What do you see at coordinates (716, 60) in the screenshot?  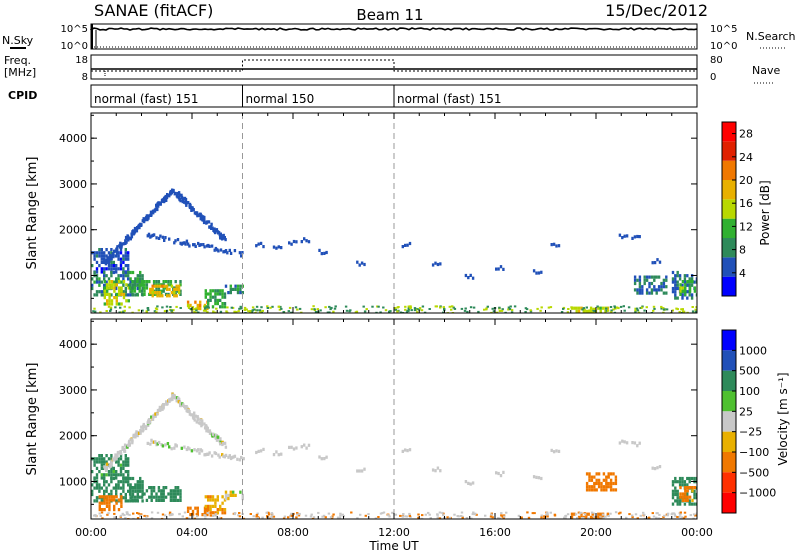 I see `nave-tick-top: 80` at bounding box center [716, 60].